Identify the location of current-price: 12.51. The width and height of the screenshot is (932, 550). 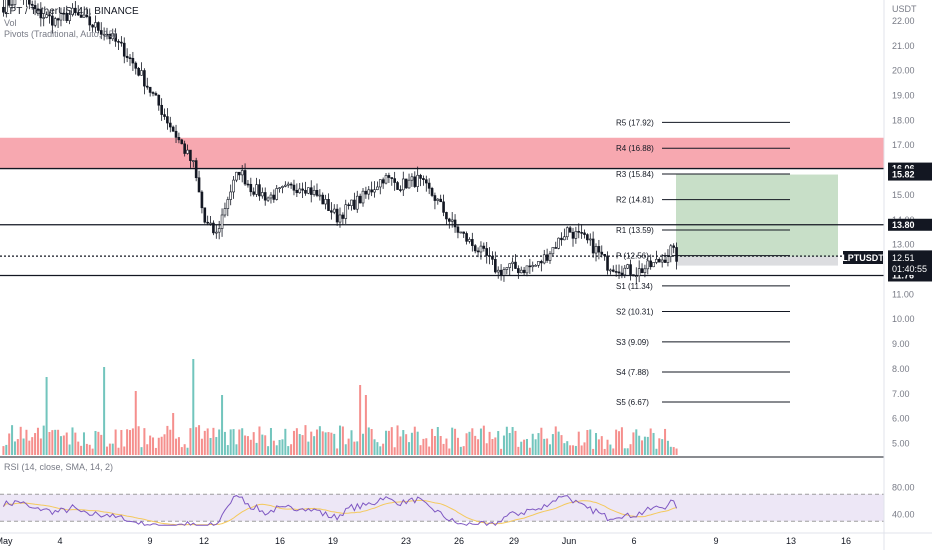
(903, 258).